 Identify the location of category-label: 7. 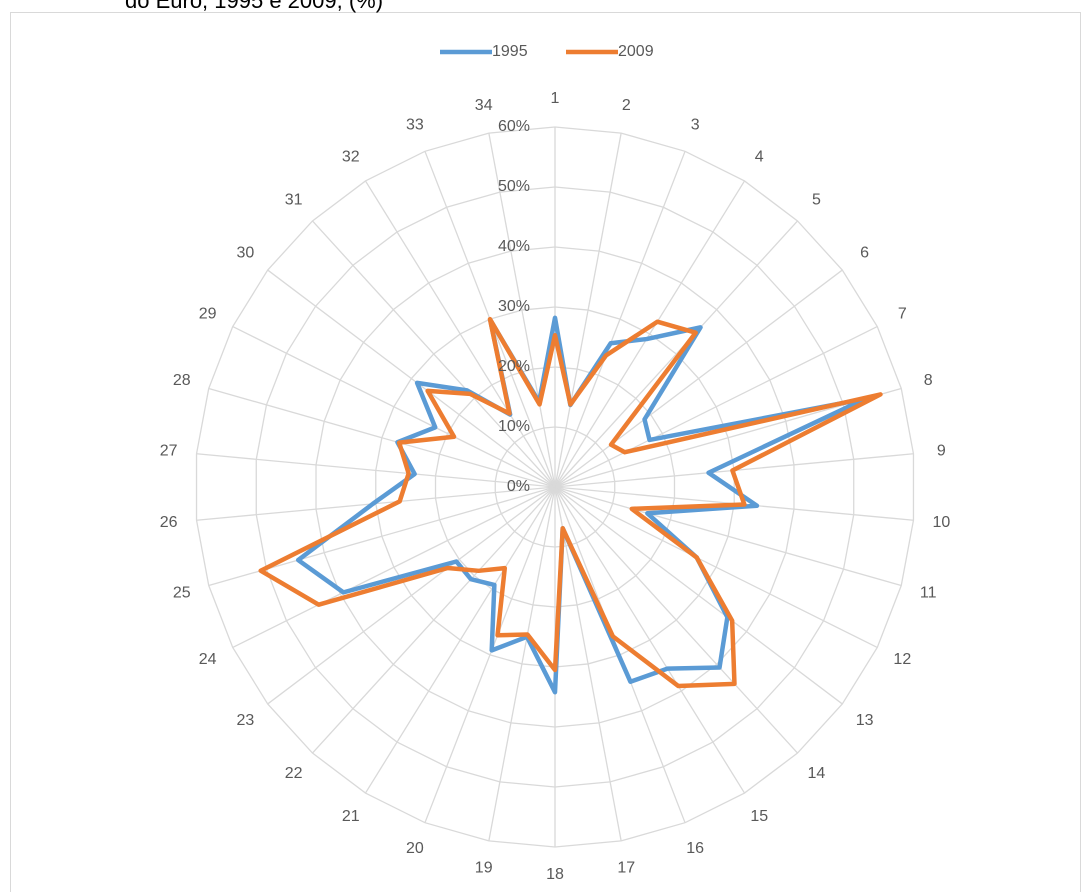
(902, 313).